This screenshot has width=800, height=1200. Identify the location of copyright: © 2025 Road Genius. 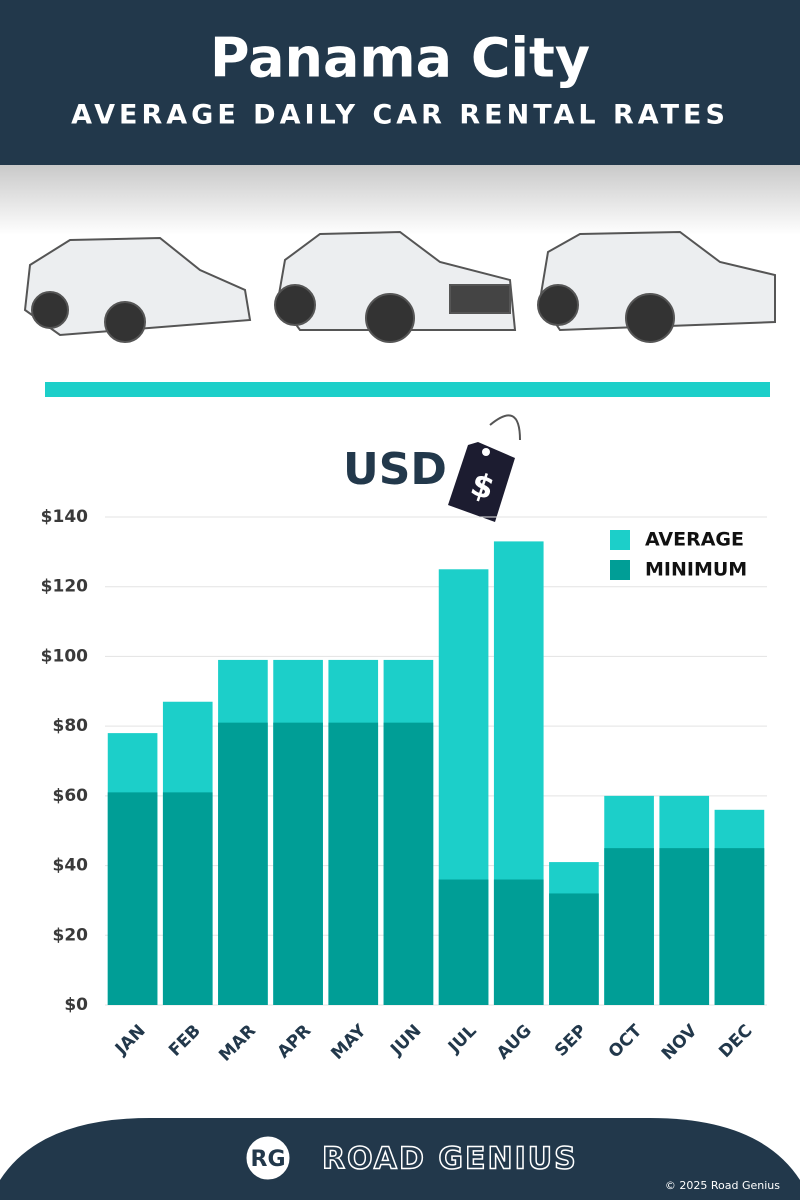
(722, 1185).